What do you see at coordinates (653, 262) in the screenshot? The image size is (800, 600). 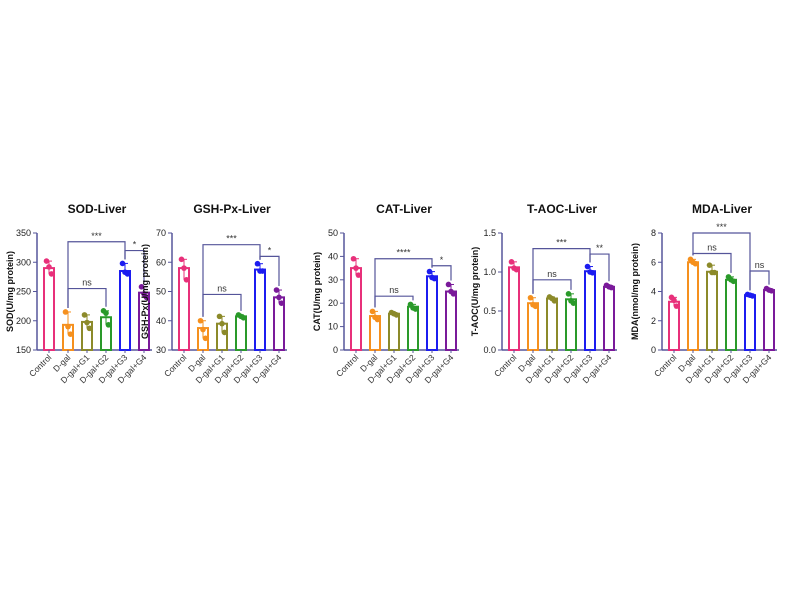 I see `y-tick-label: 6` at bounding box center [653, 262].